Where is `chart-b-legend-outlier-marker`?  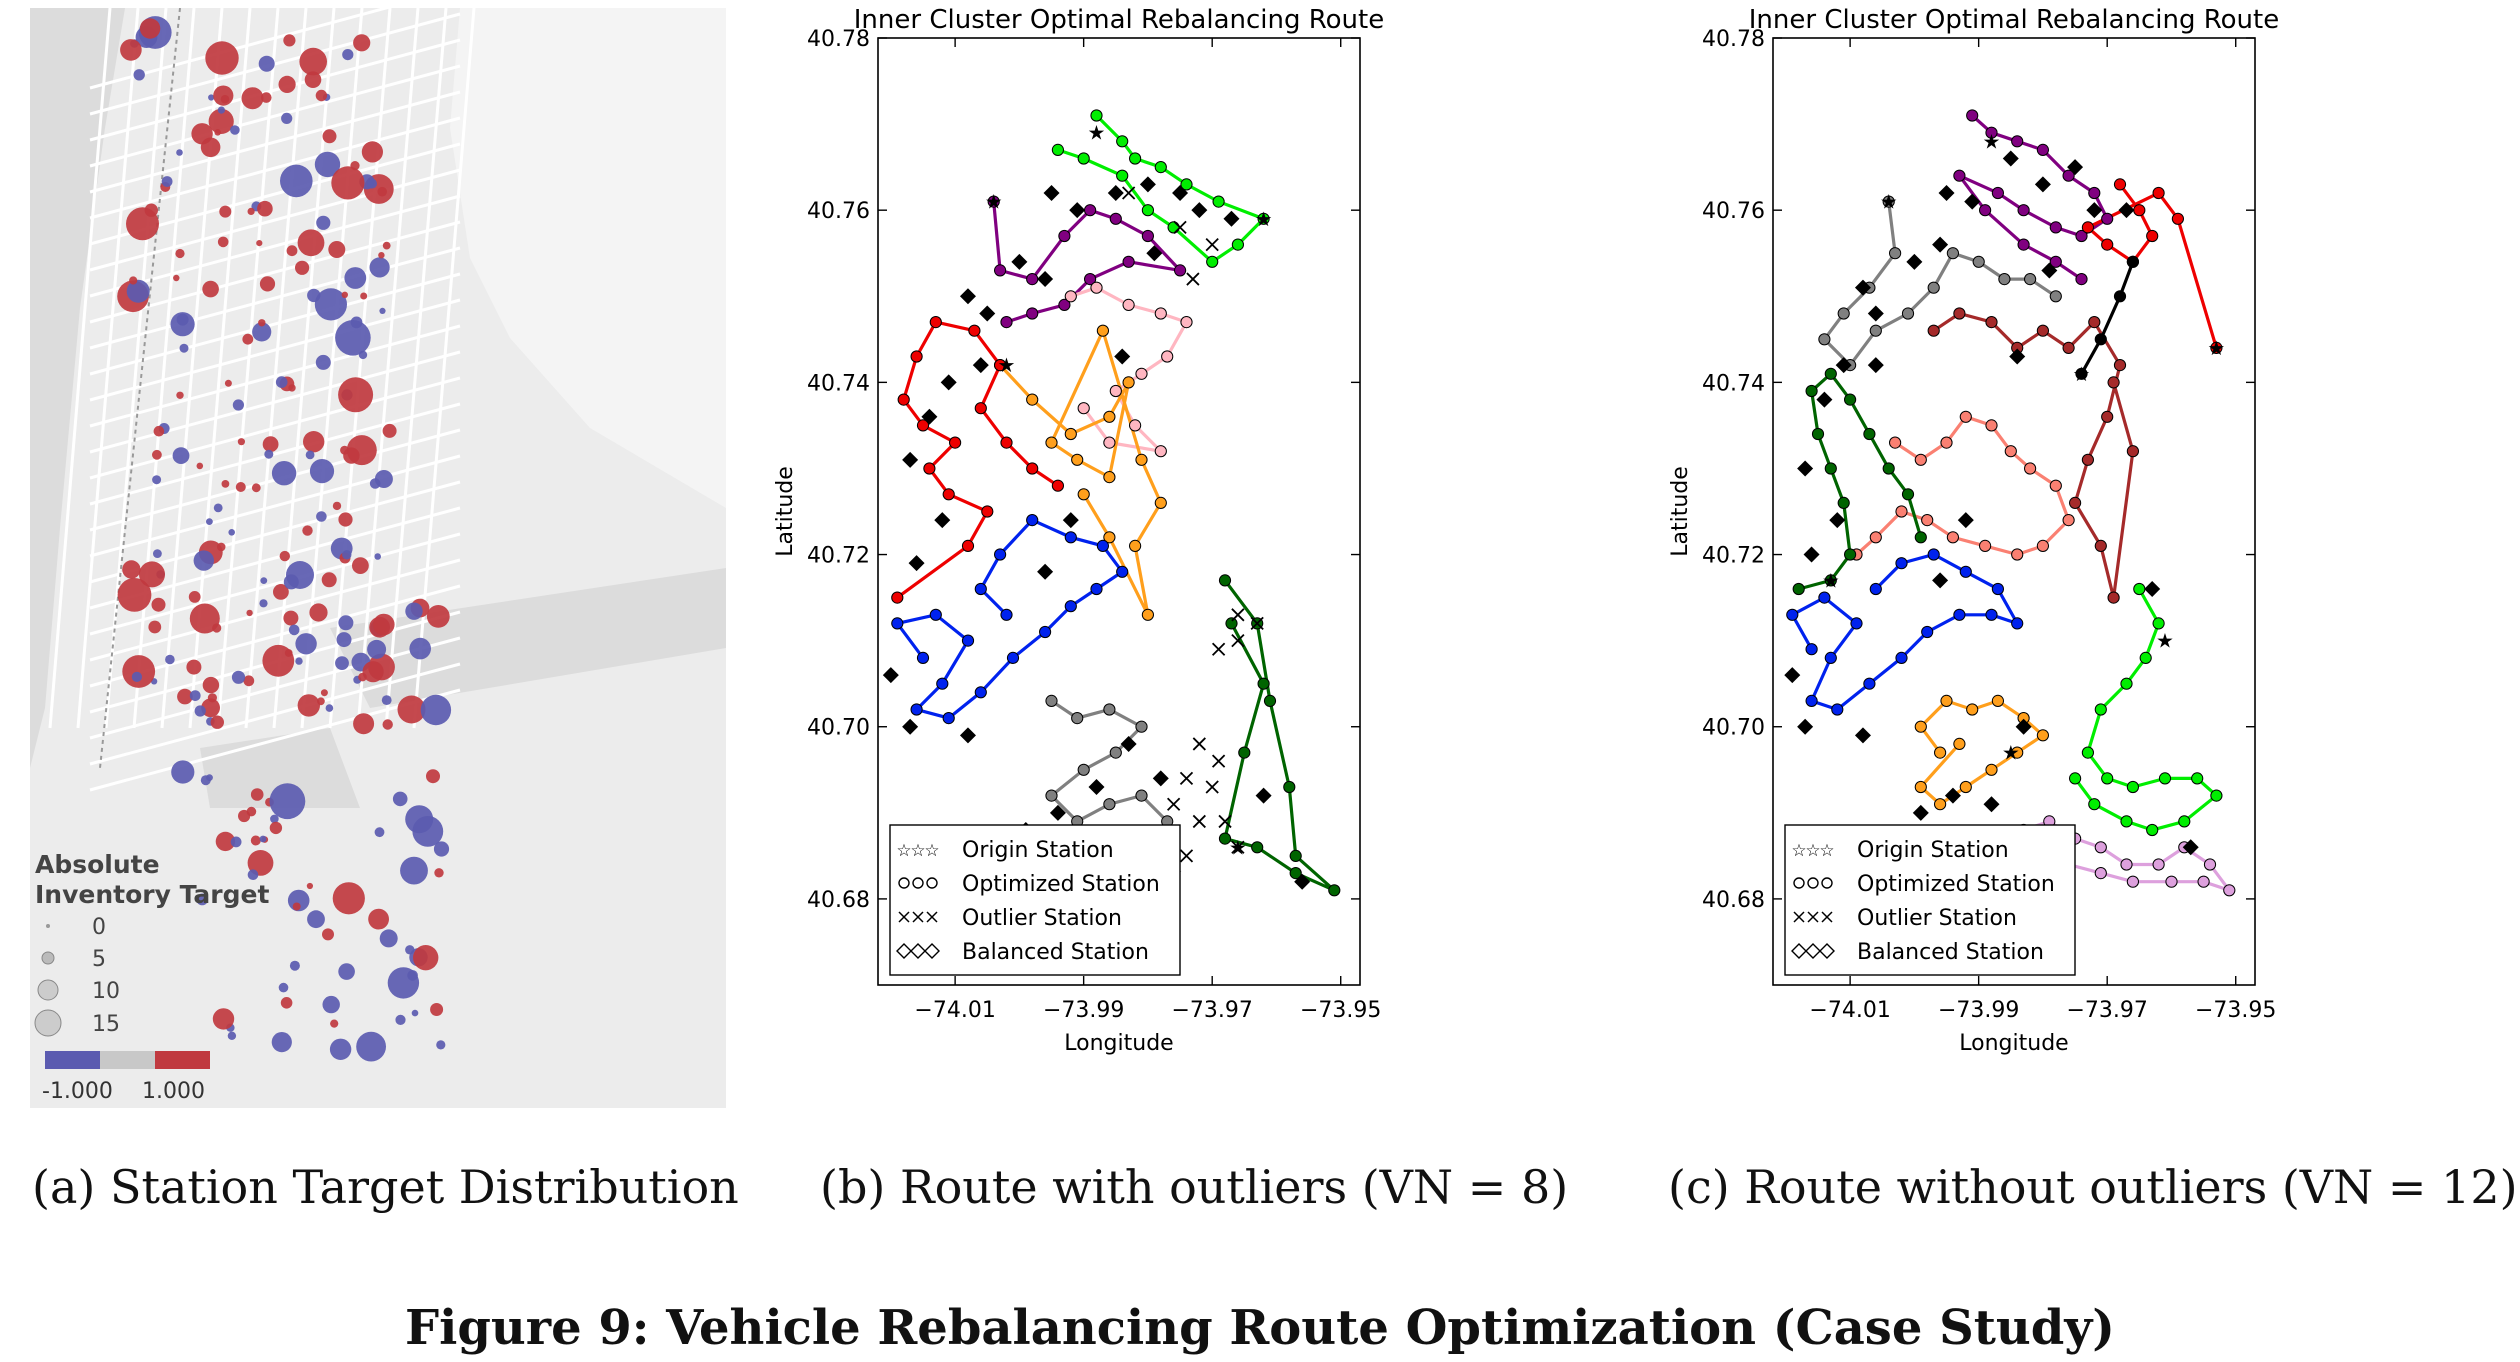
chart-b-legend-outlier-marker is located at coordinates (932, 917).